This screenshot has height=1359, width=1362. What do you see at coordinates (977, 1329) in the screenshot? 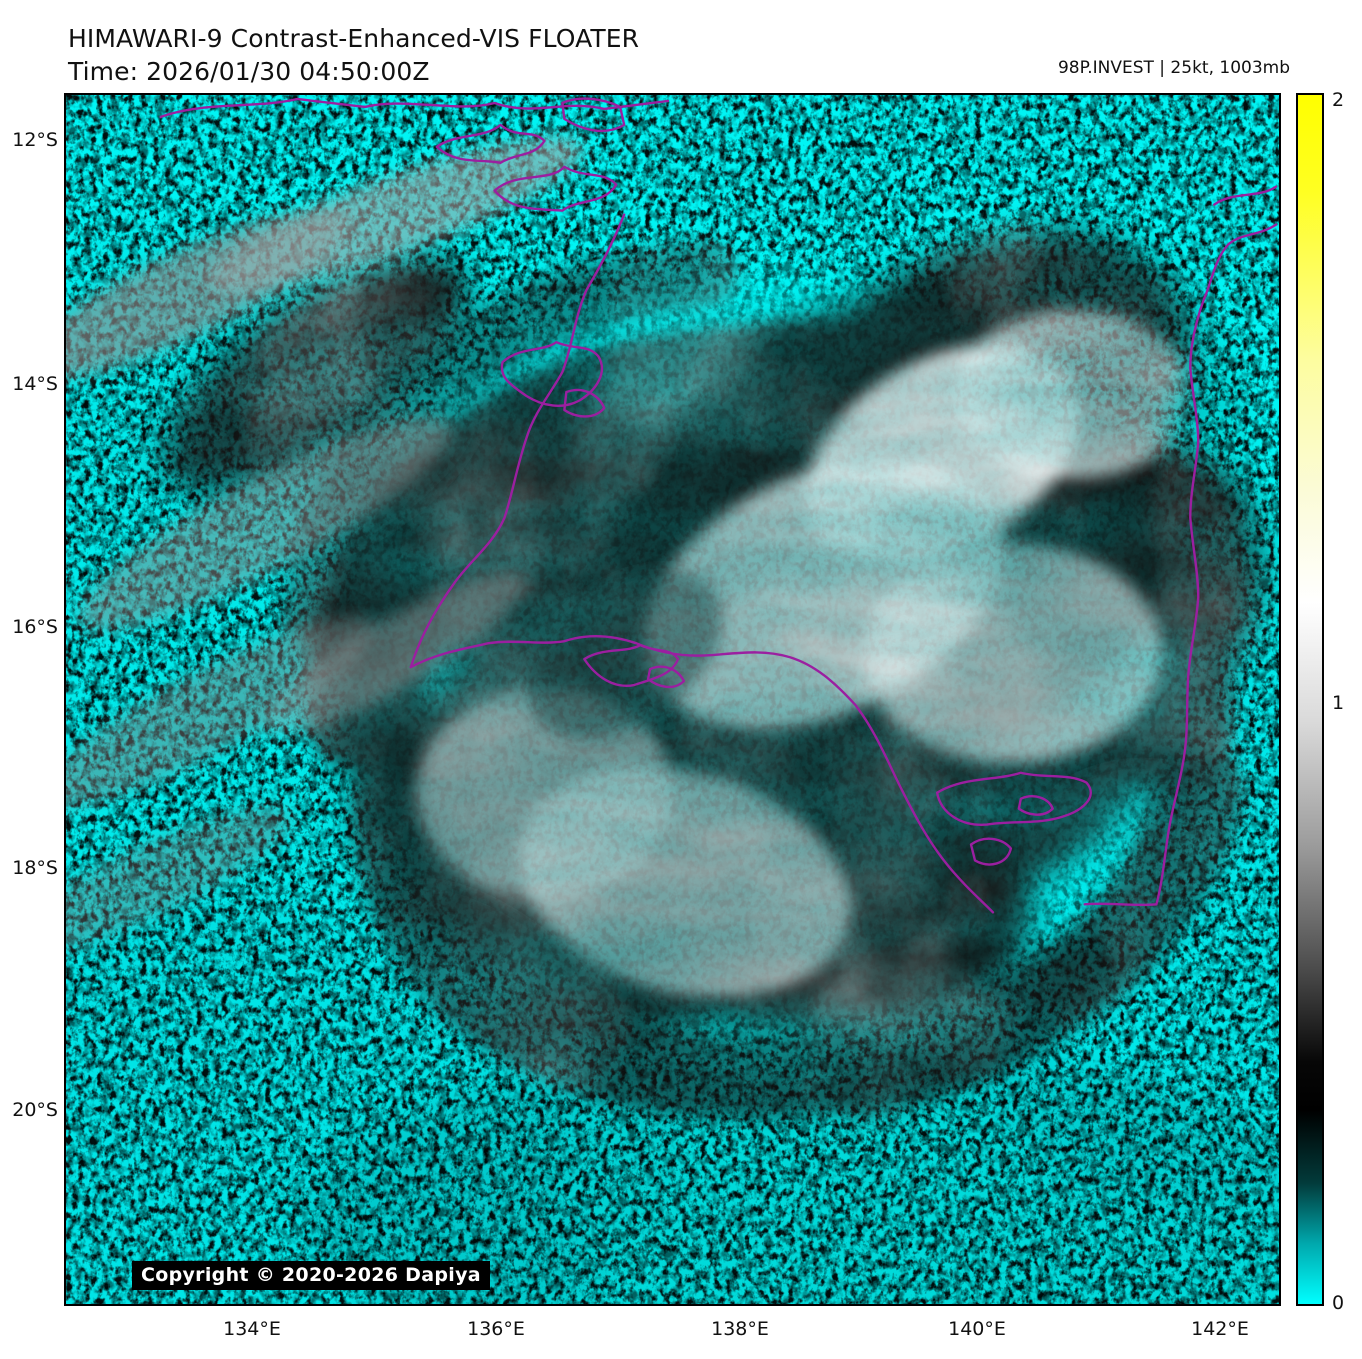
I see `x-tick-140e: 140°E` at bounding box center [977, 1329].